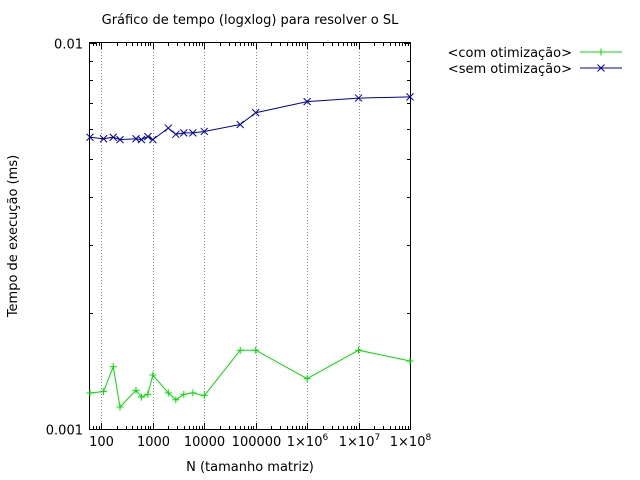  I want to click on x-tick-label: 1000, so click(153, 442).